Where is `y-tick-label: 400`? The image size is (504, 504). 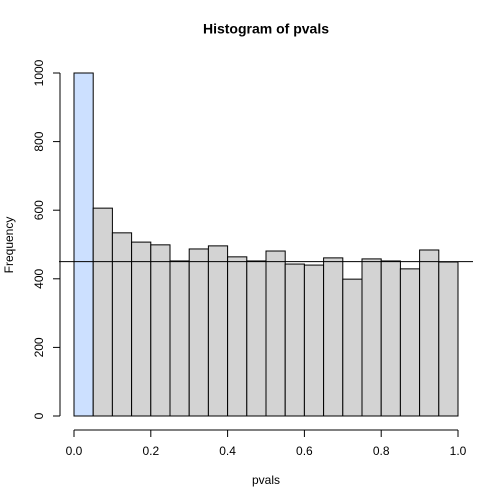 y-tick-label: 400 is located at coordinates (39, 278).